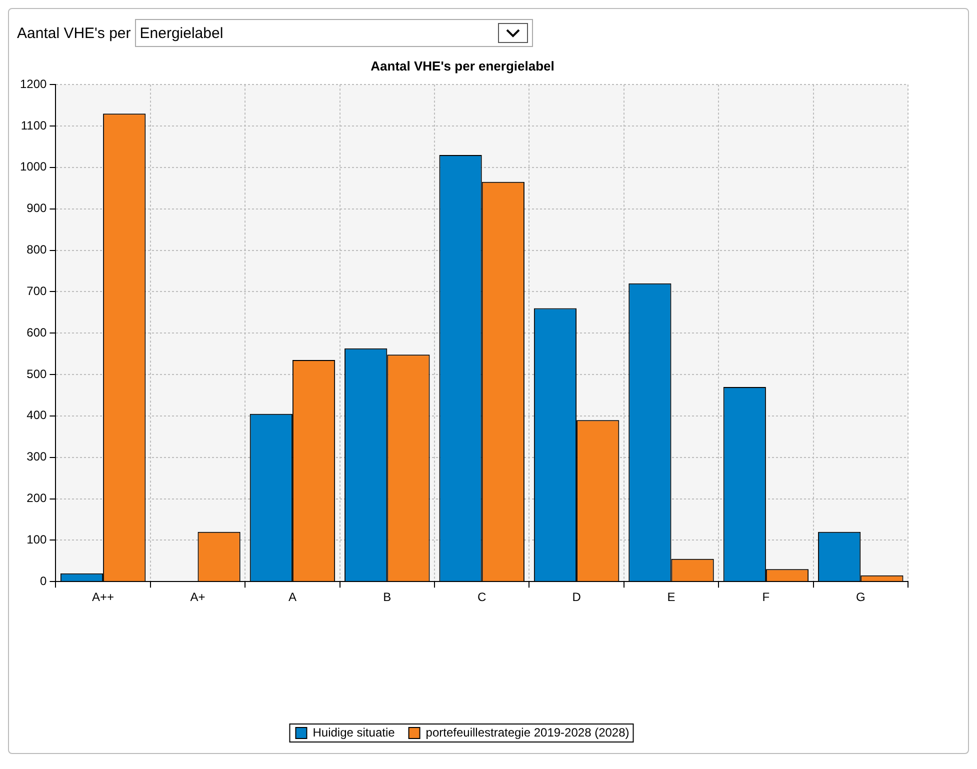 This screenshot has height=769, width=977. I want to click on y-tick-label: 1100, so click(34, 125).